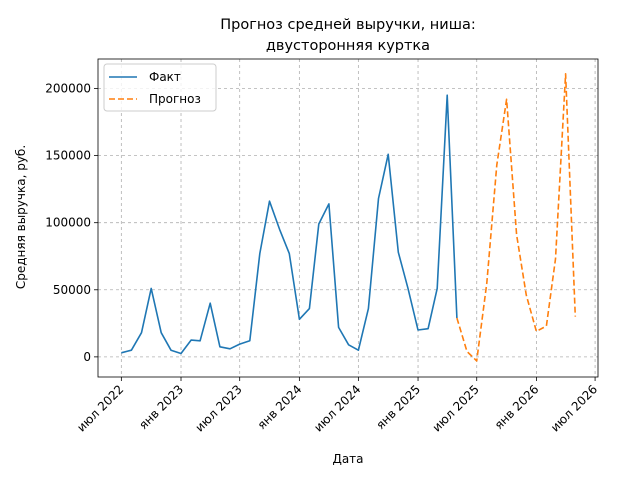  Describe the element at coordinates (165, 77) in the screenshot. I see `legend-label: Факт` at that location.